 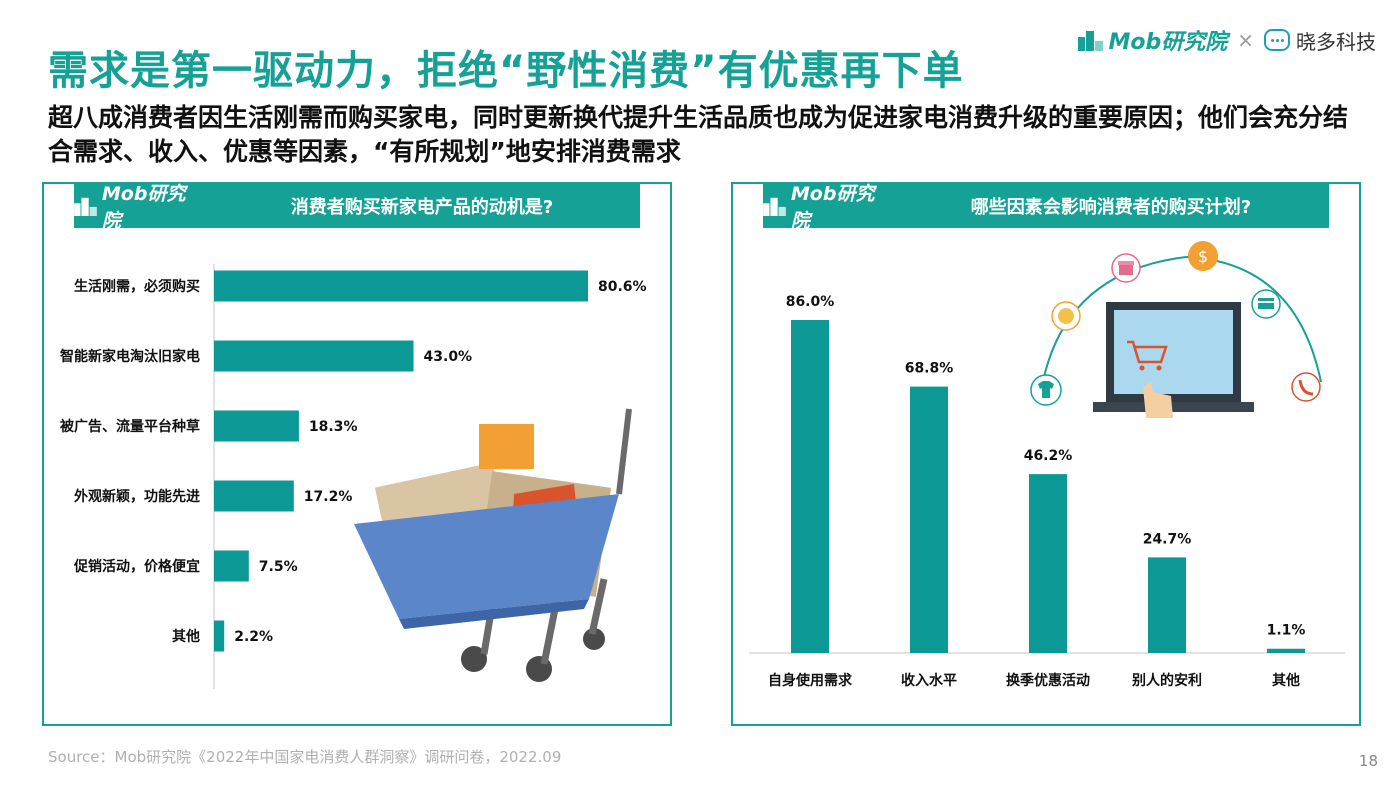 I want to click on category-label: 被广告、流量平台种草, so click(x=130, y=426).